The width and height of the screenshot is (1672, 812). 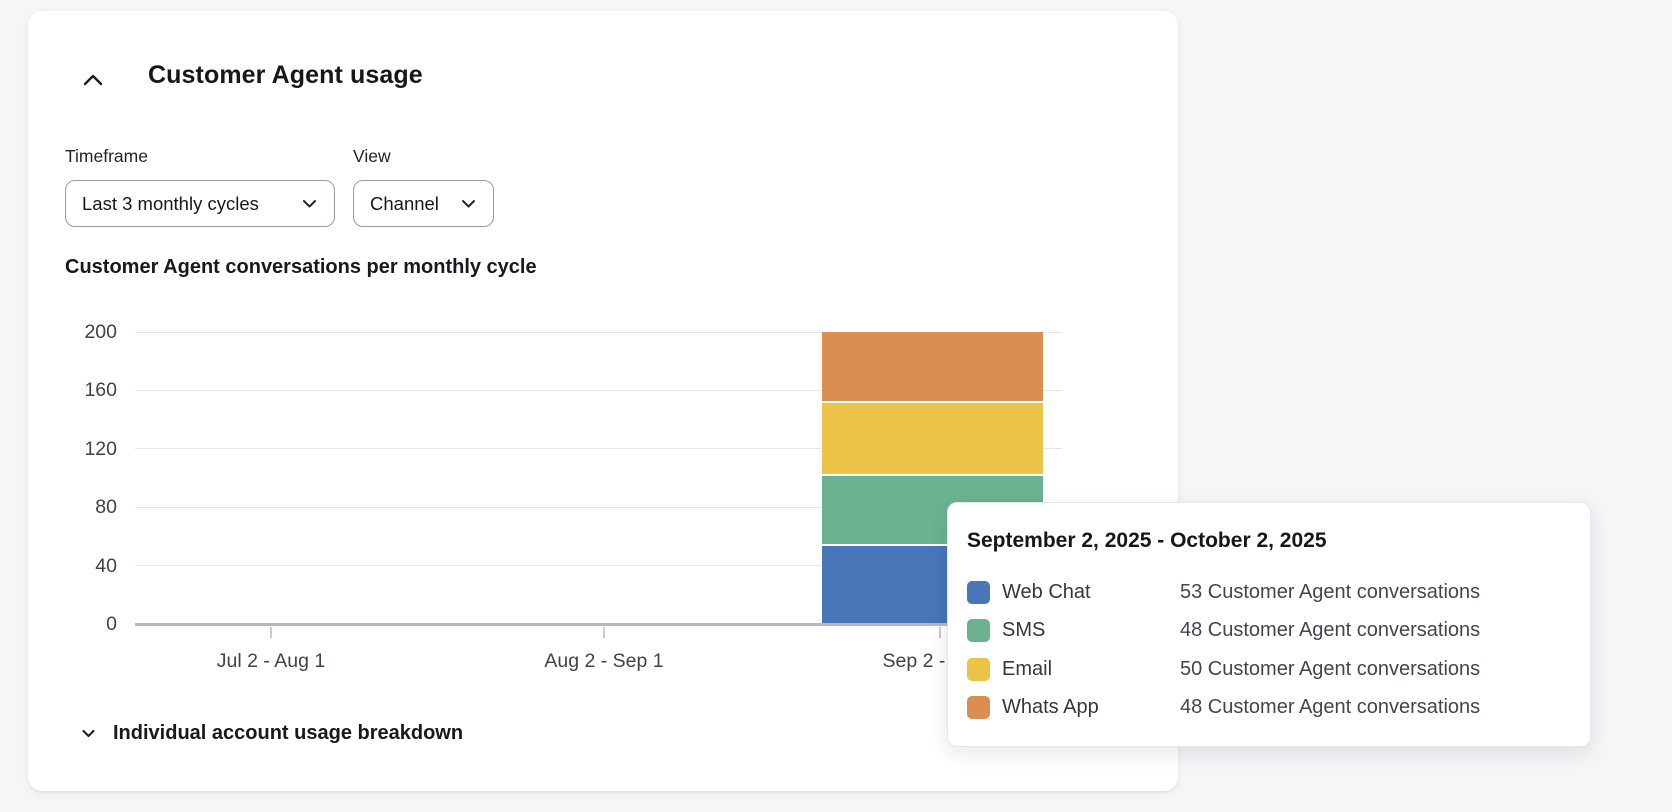 What do you see at coordinates (932, 367) in the screenshot?
I see `bar-segment-whats-app` at bounding box center [932, 367].